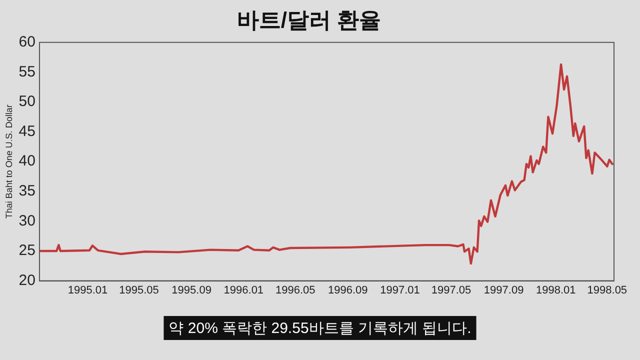 This screenshot has height=360, width=640. What do you see at coordinates (348, 290) in the screenshot?
I see `x-tick-label: 1996.09` at bounding box center [348, 290].